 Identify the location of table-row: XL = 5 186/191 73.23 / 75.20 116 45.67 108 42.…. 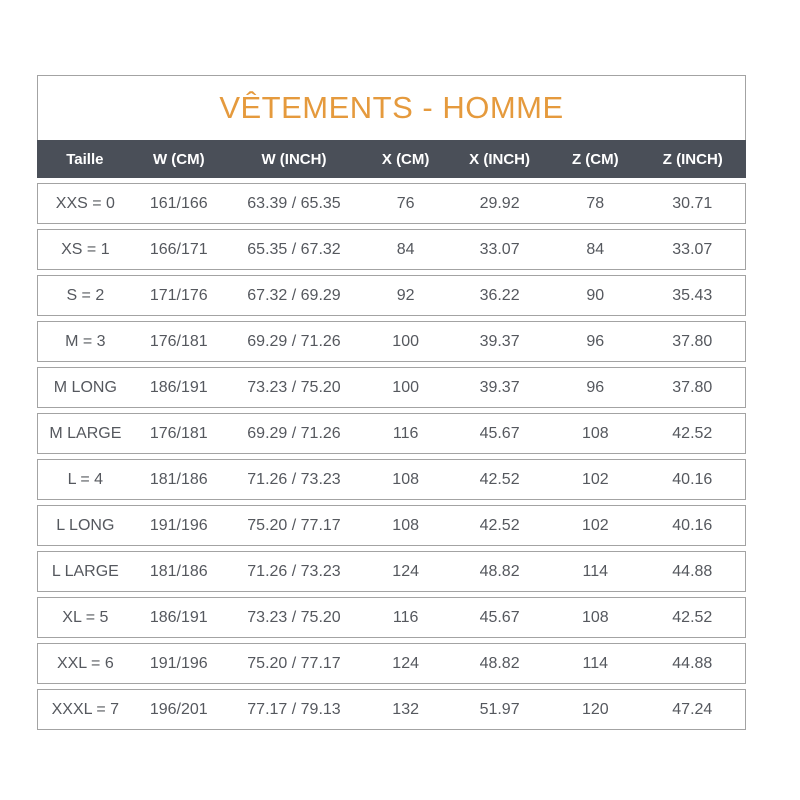
(391, 617).